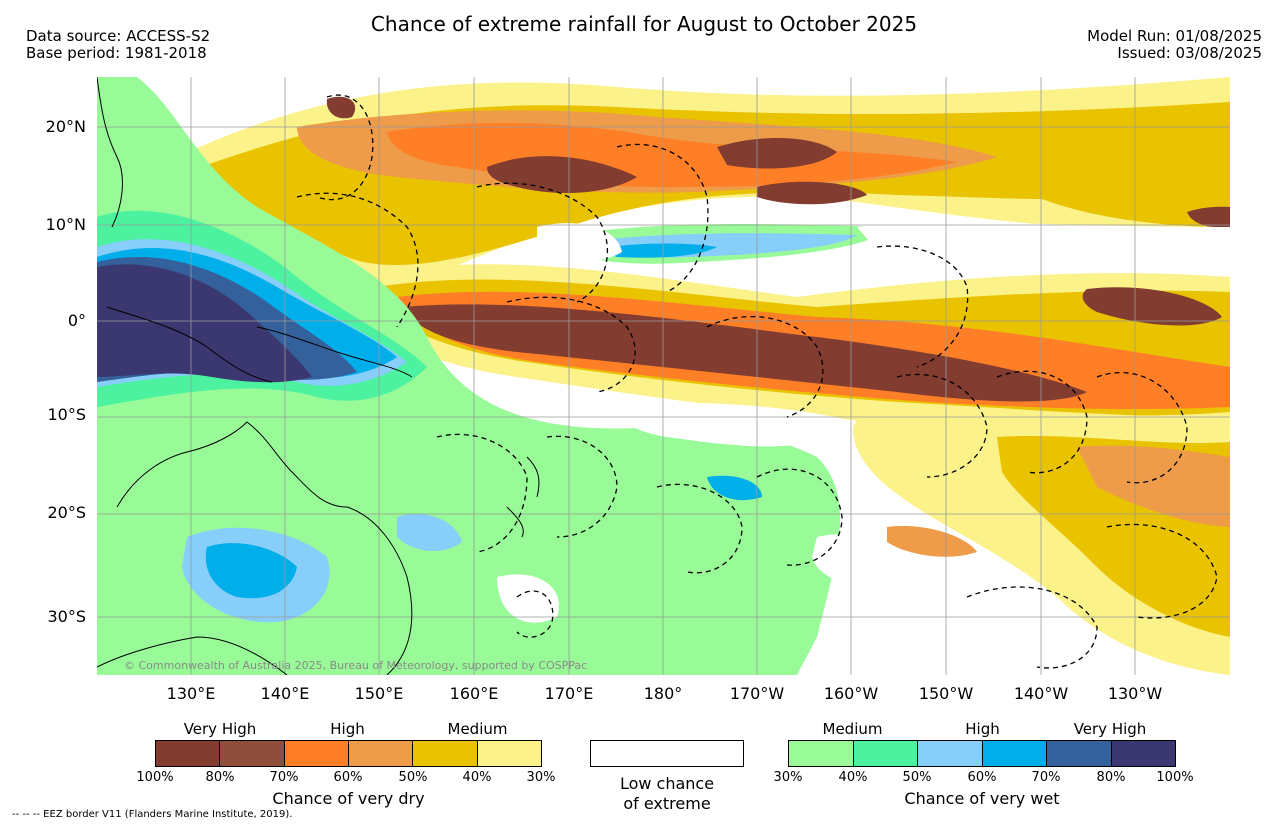  What do you see at coordinates (744, 353) in the screenshot?
I see `dry-very-high-equatorial-band` at bounding box center [744, 353].